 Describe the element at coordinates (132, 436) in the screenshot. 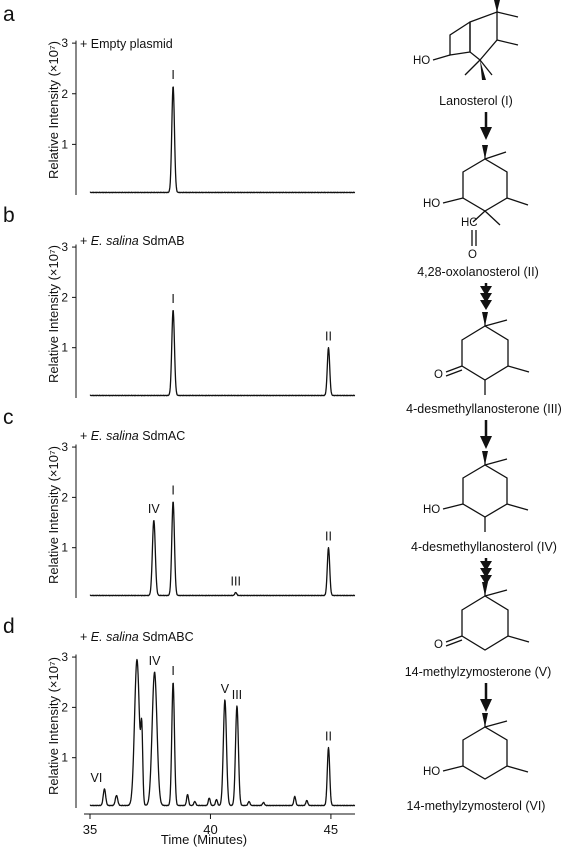

I see `condition-label-c: + E. salina SdmAC` at that location.